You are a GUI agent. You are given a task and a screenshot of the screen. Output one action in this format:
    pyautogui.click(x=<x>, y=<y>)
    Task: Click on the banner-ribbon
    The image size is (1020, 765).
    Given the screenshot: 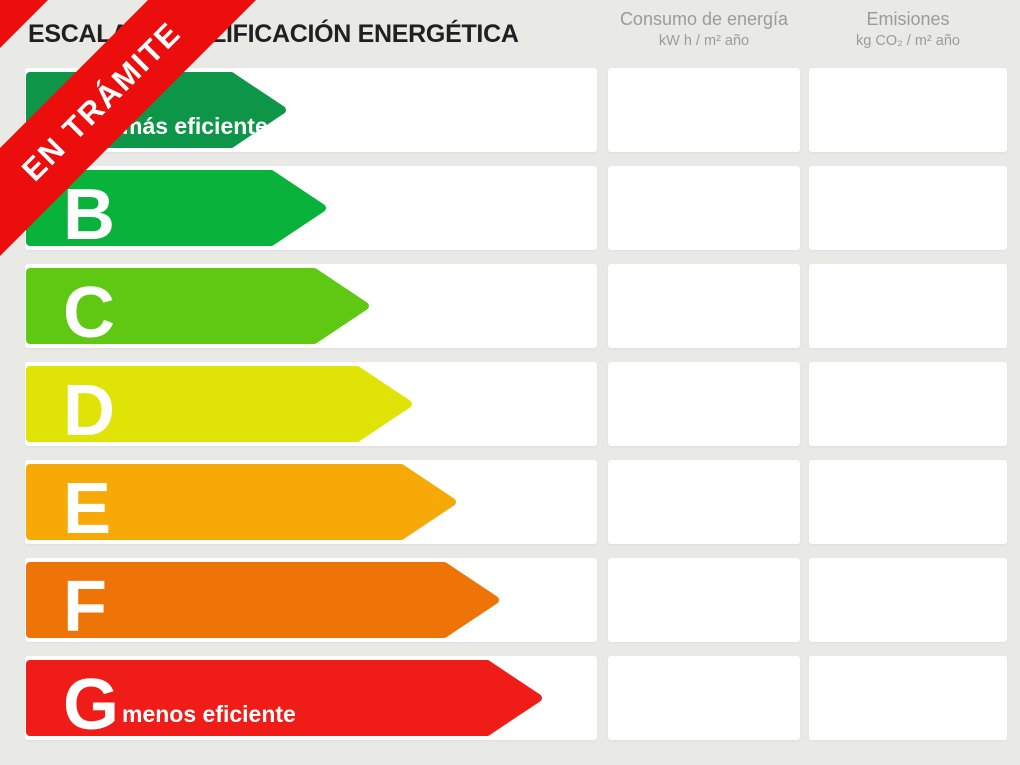 What is the action you would take?
    pyautogui.click(x=128, y=128)
    